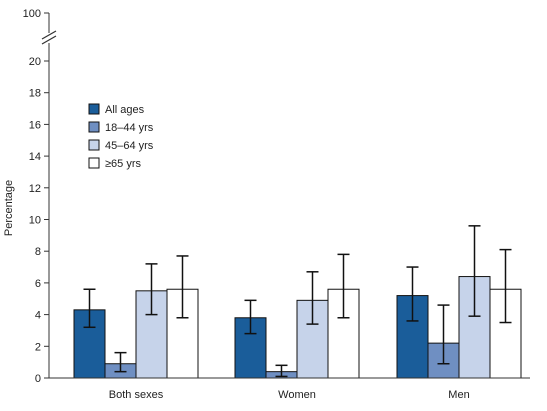  Describe the element at coordinates (297, 395) in the screenshot. I see `x-category-label: Women` at that location.